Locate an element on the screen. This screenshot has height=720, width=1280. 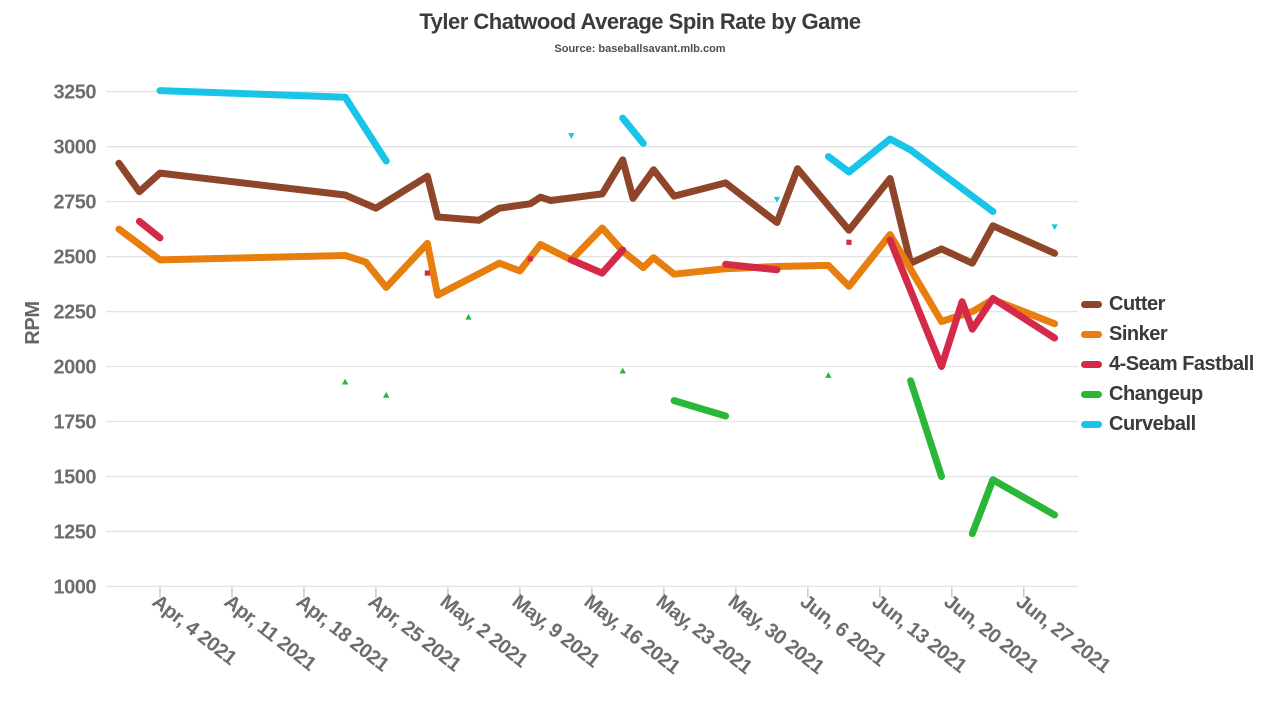
y-tick-label: 2000 is located at coordinates (75, 368).